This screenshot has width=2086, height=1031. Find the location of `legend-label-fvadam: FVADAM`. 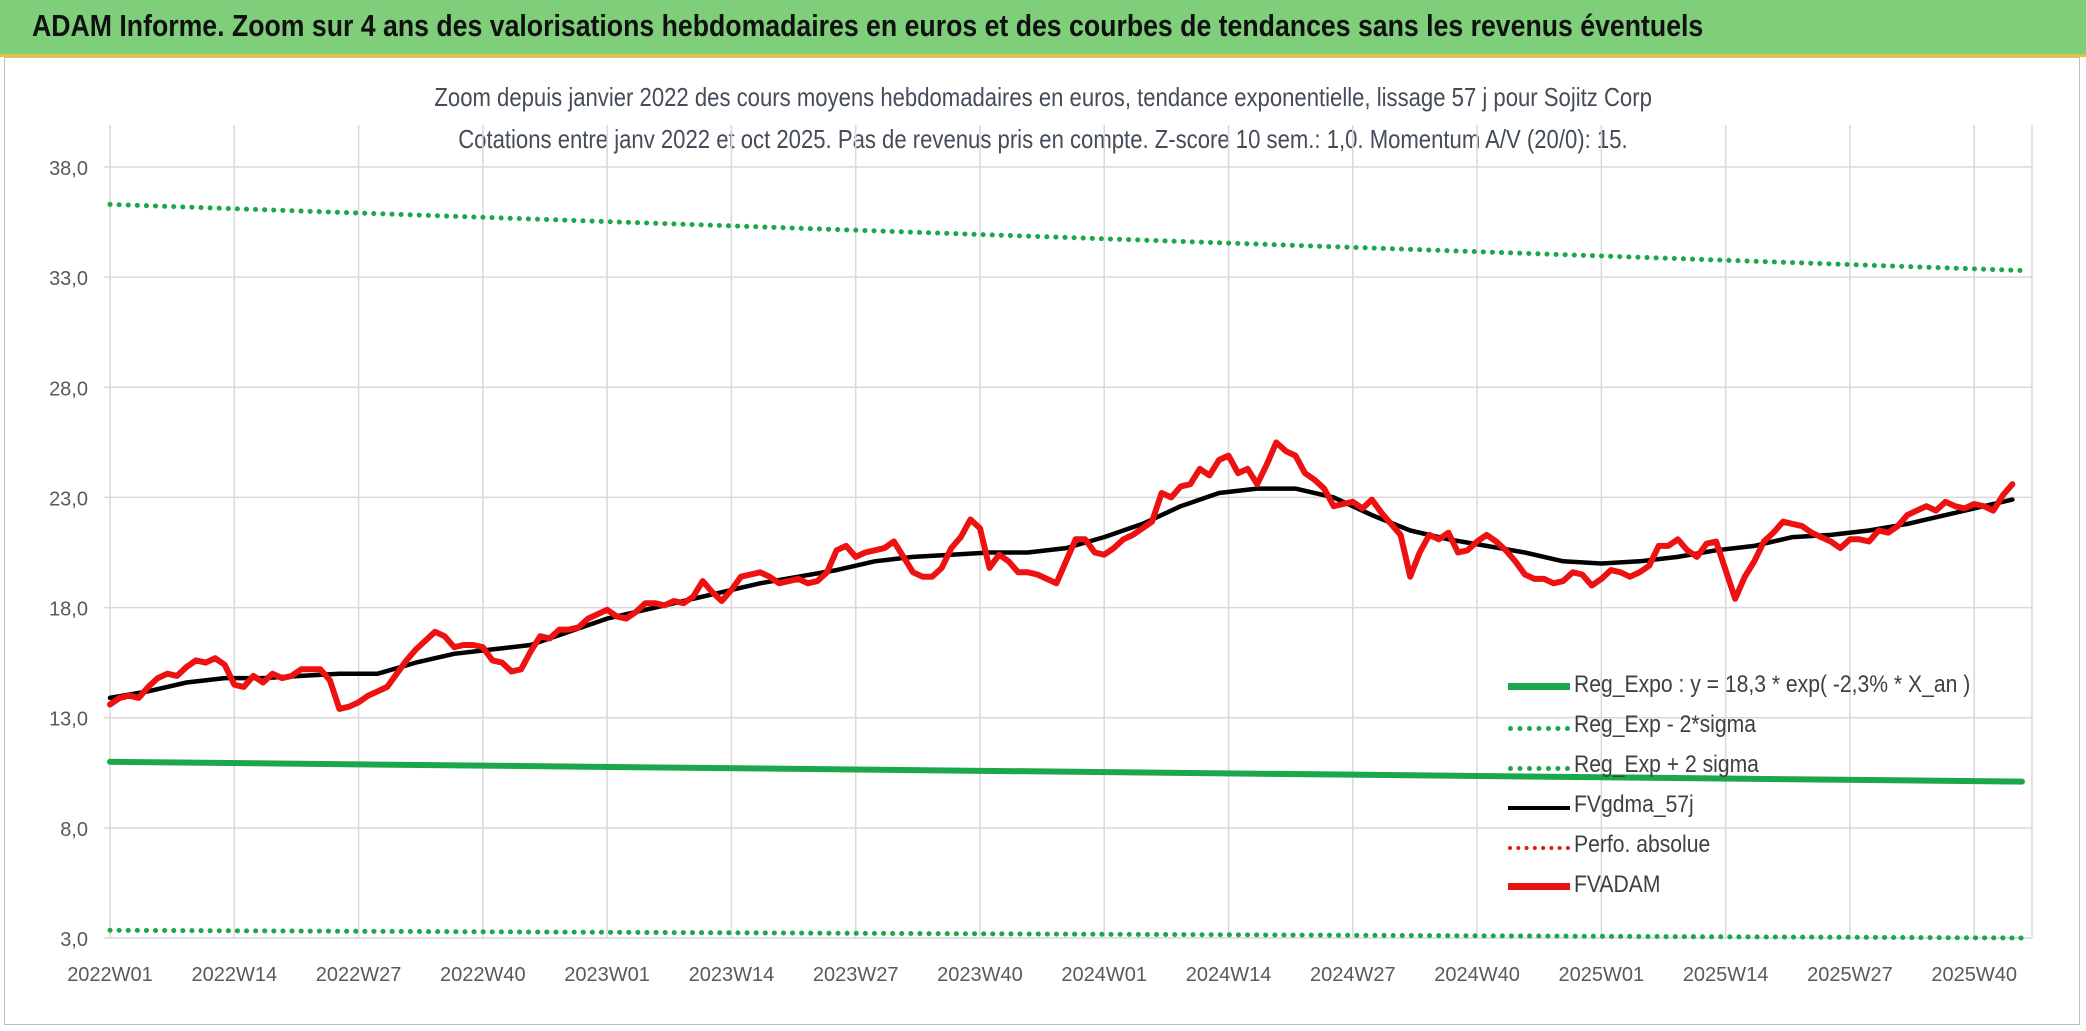

legend-label-fvadam: FVADAM is located at coordinates (1617, 884).